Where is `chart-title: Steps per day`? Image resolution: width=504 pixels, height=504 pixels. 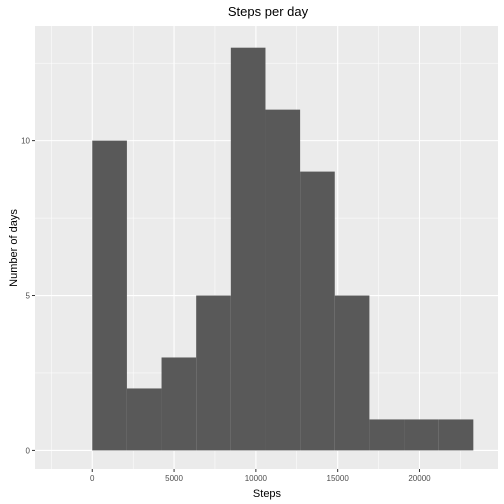
chart-title: Steps per day is located at coordinates (268, 11).